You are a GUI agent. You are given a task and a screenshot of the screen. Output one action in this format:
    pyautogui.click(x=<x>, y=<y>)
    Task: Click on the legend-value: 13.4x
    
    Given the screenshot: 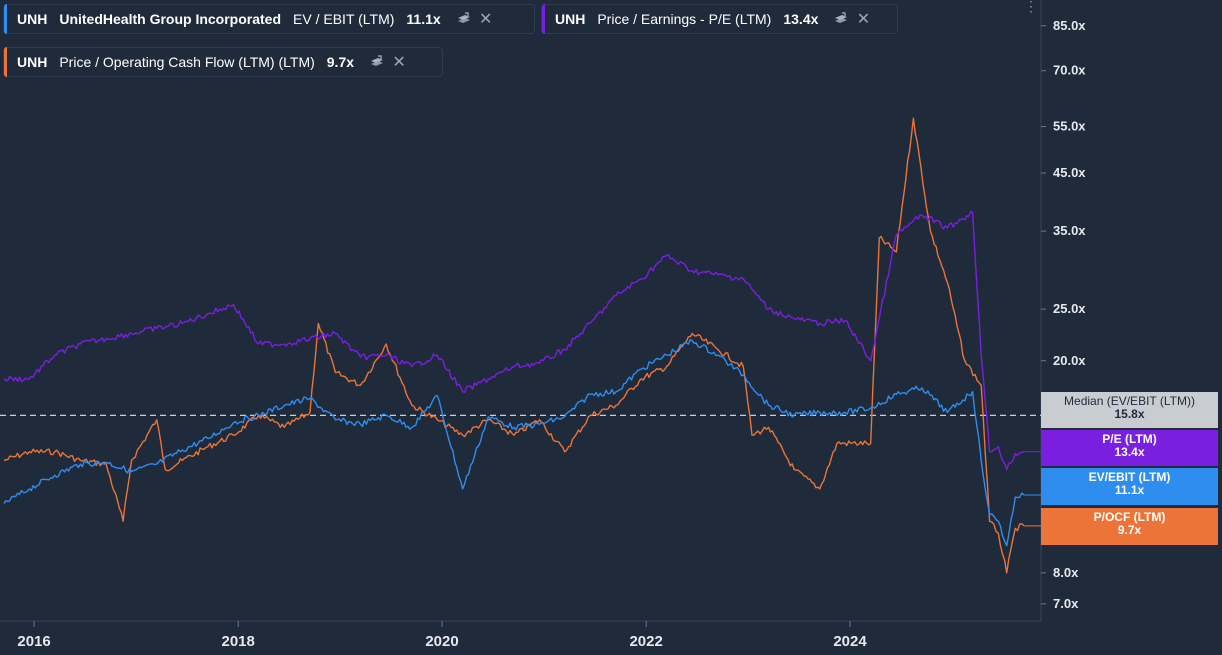 What is the action you would take?
    pyautogui.click(x=801, y=19)
    